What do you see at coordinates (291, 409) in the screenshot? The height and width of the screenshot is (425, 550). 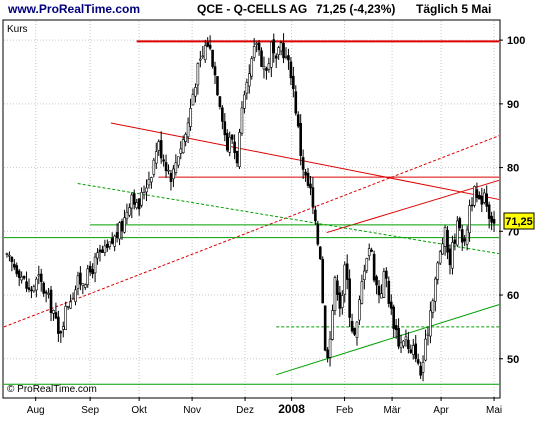 I see `x-tick-label: 2008` at bounding box center [291, 409].